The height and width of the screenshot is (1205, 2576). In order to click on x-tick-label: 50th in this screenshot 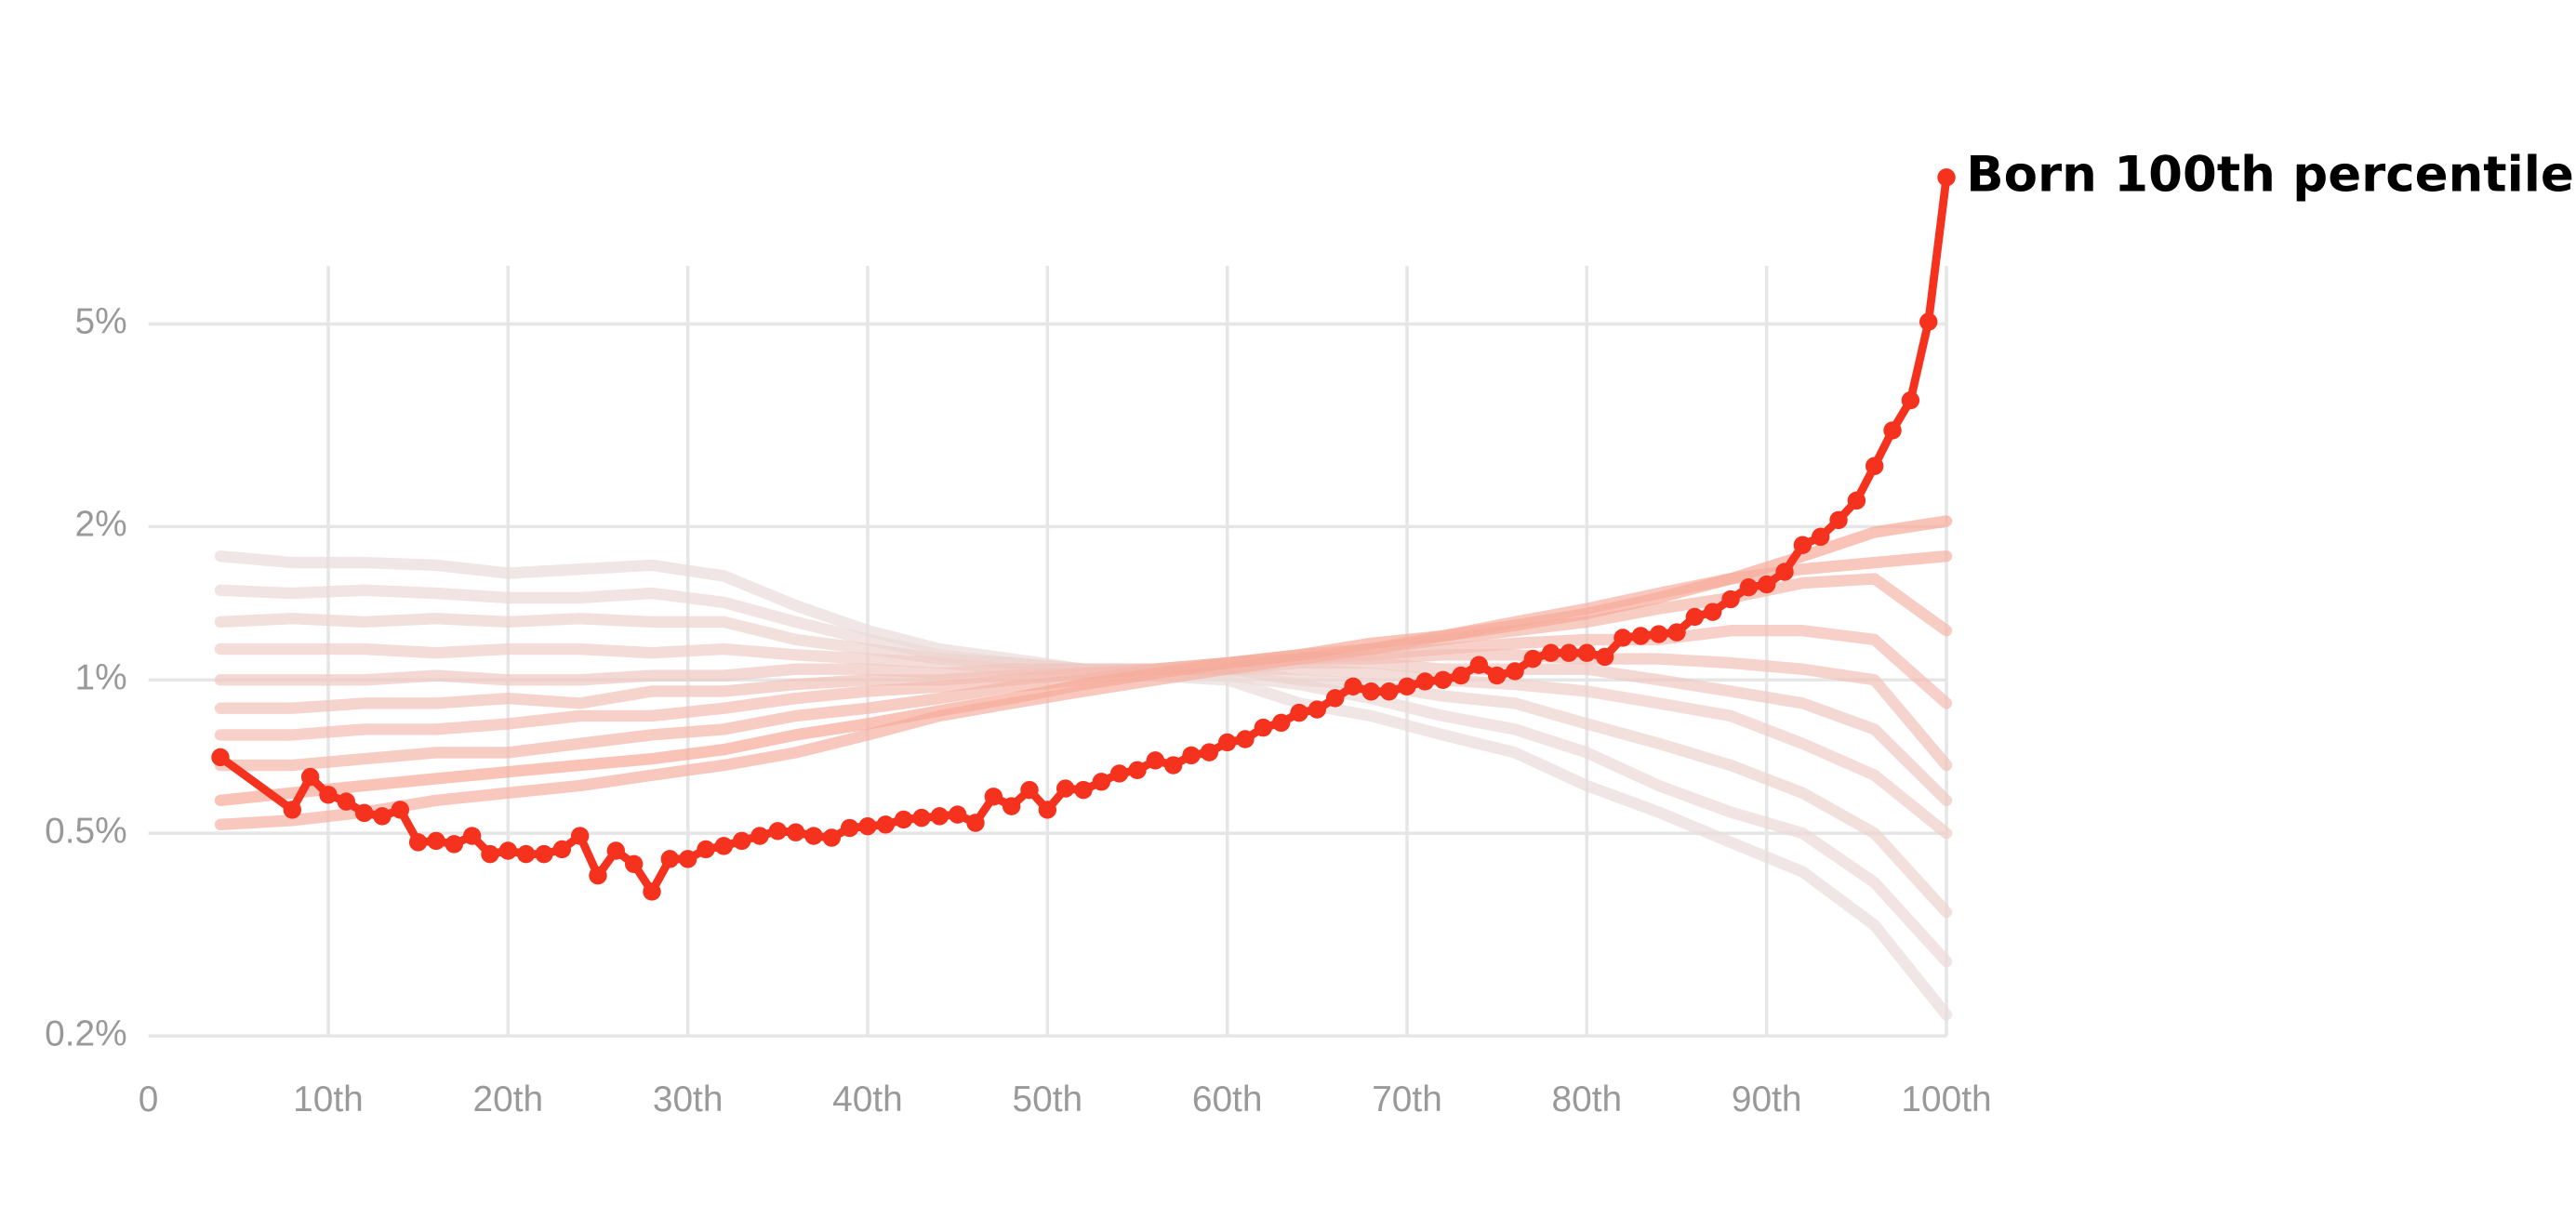, I will do `click(1048, 1099)`.